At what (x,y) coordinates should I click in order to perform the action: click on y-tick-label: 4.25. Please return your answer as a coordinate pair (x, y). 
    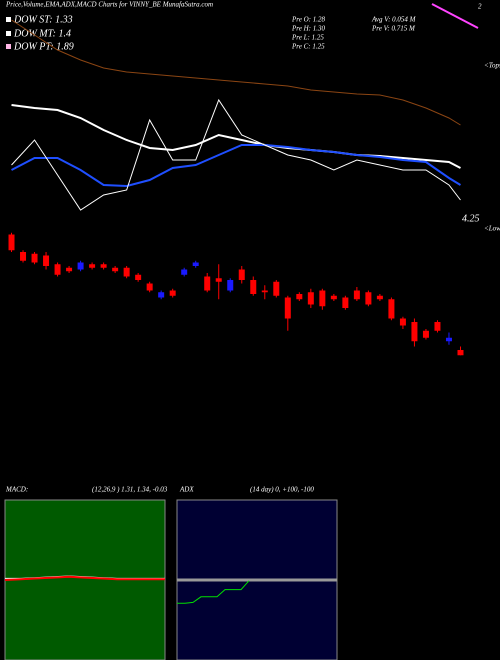
    Looking at the image, I should click on (471, 218).